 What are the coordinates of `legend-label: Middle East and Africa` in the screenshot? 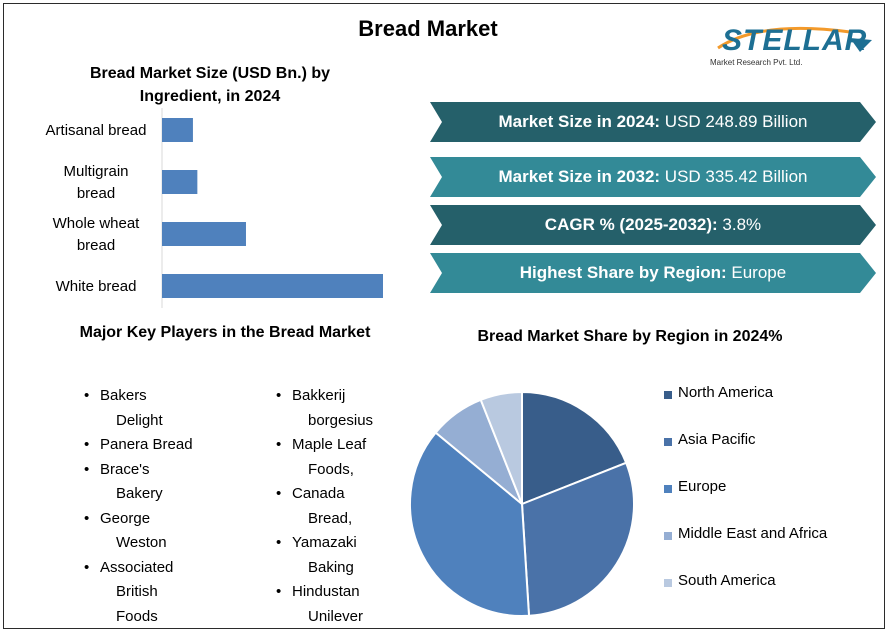 It's located at (753, 533).